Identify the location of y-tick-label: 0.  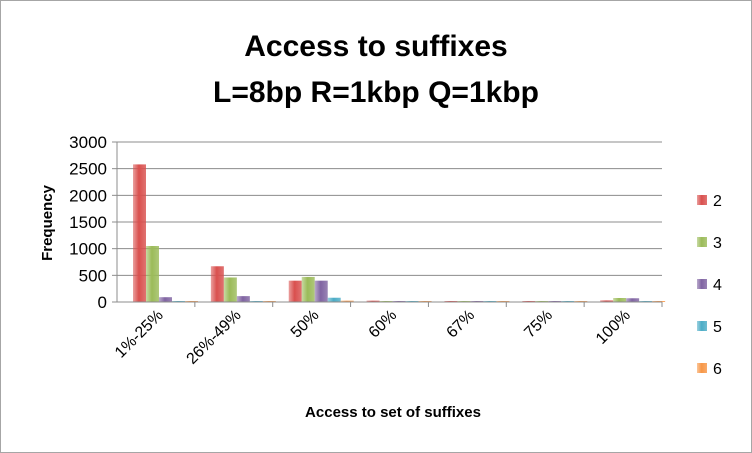
(102, 302).